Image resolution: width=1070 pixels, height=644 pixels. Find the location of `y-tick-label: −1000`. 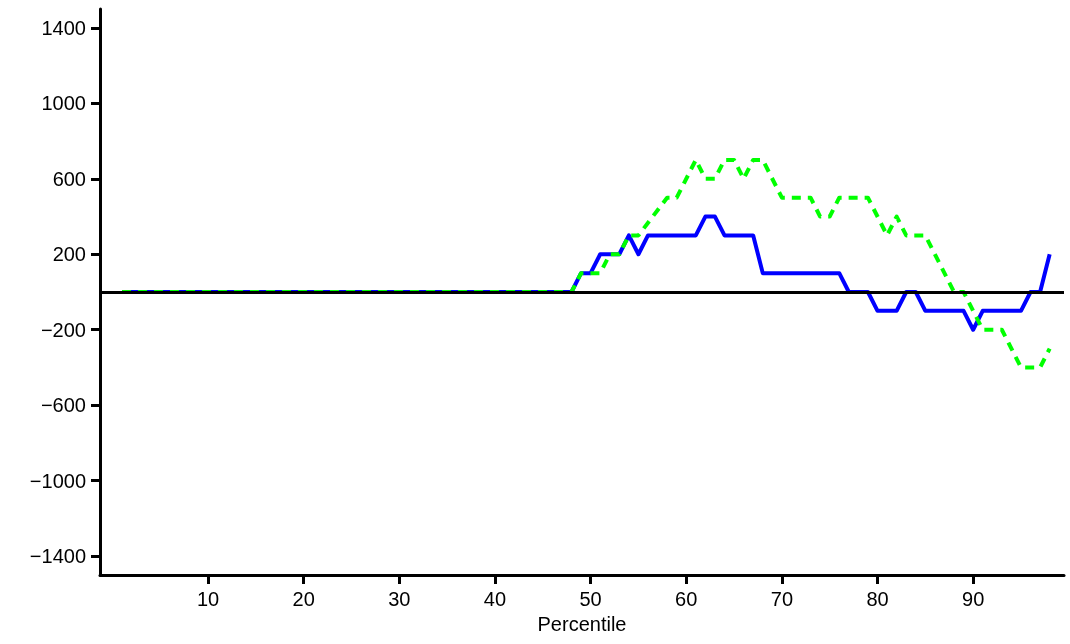

y-tick-label: −1000 is located at coordinates (57, 480).